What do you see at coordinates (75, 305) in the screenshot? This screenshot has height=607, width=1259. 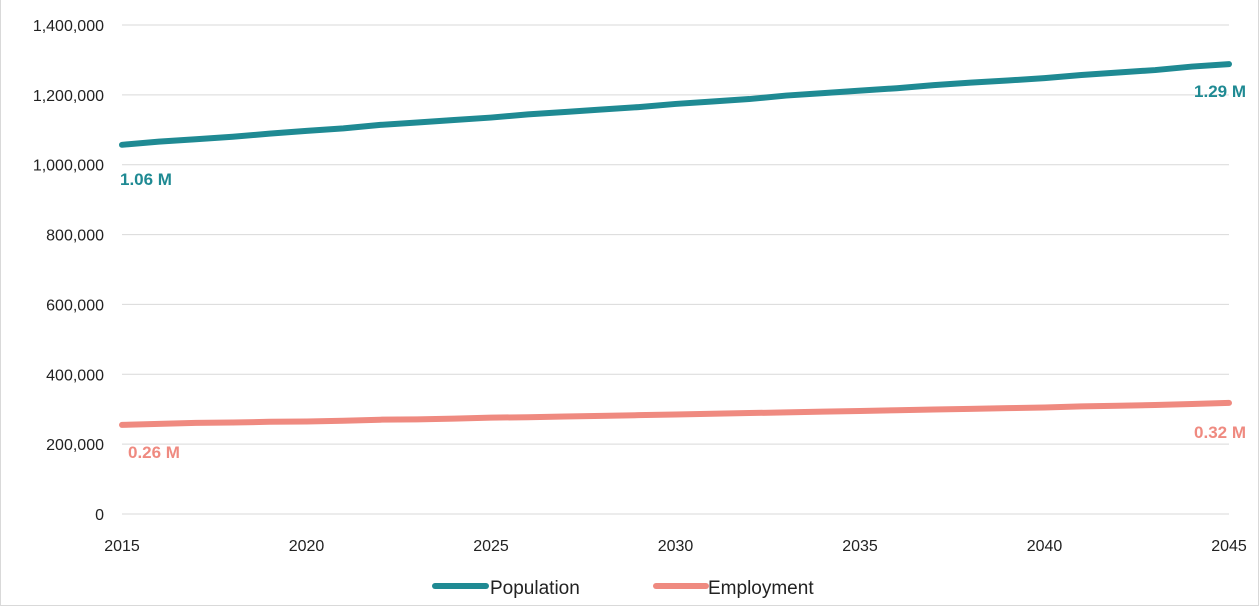 I see `y-tick-label: 600,000` at bounding box center [75, 305].